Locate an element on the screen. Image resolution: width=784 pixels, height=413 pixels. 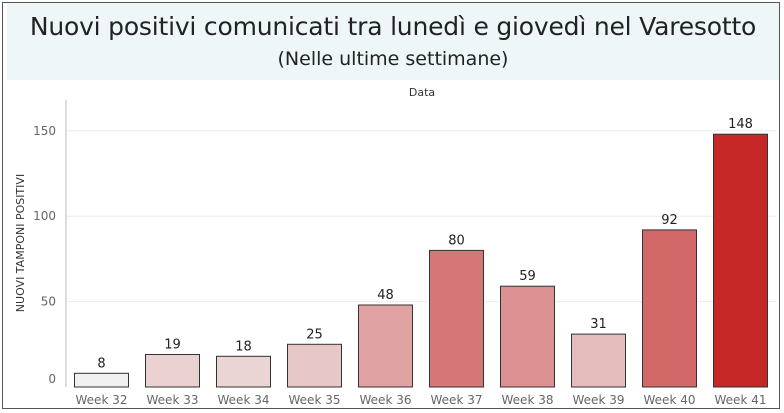
x-tick-label: Week 37 is located at coordinates (457, 400).